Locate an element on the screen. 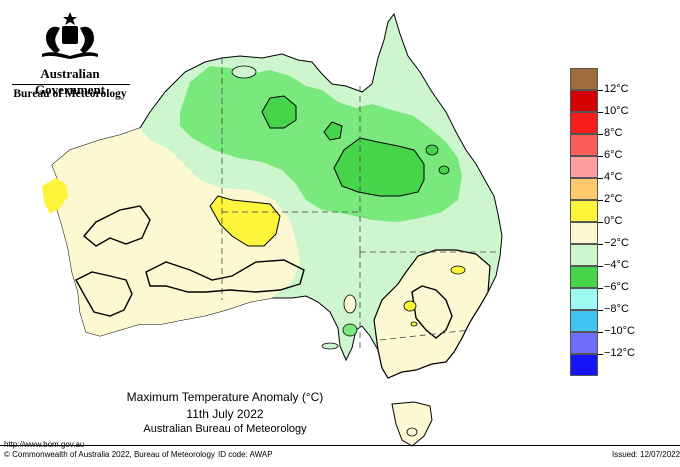  legend-label: −10°C is located at coordinates (620, 331).